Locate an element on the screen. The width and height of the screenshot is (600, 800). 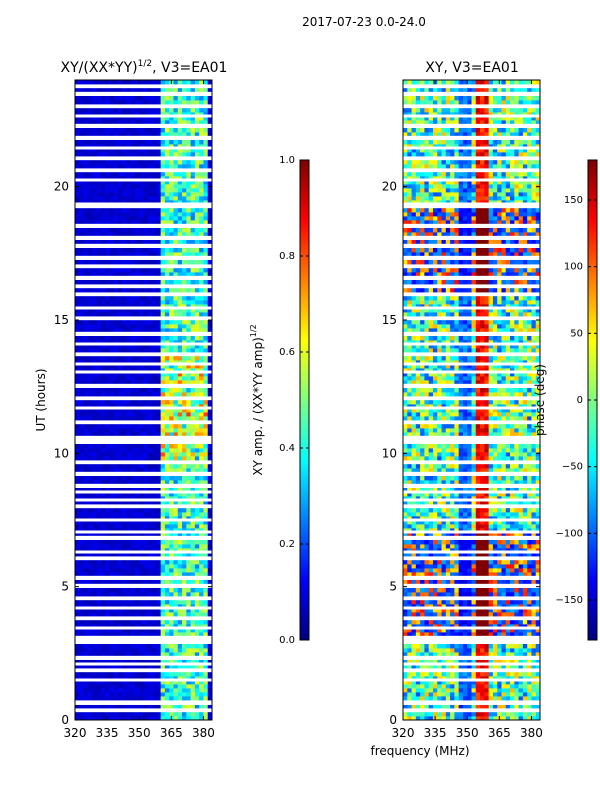
data-gap-line is located at coordinates (143, 267).